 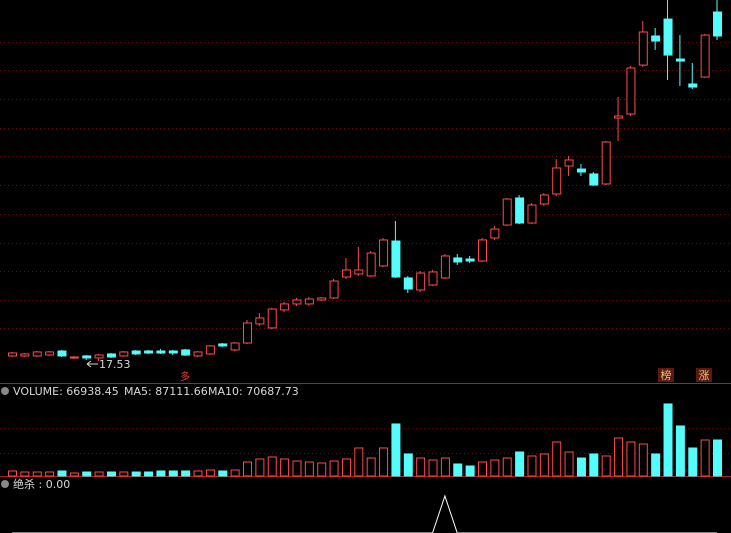 What do you see at coordinates (185, 376) in the screenshot?
I see `signal-marker: 多` at bounding box center [185, 376].